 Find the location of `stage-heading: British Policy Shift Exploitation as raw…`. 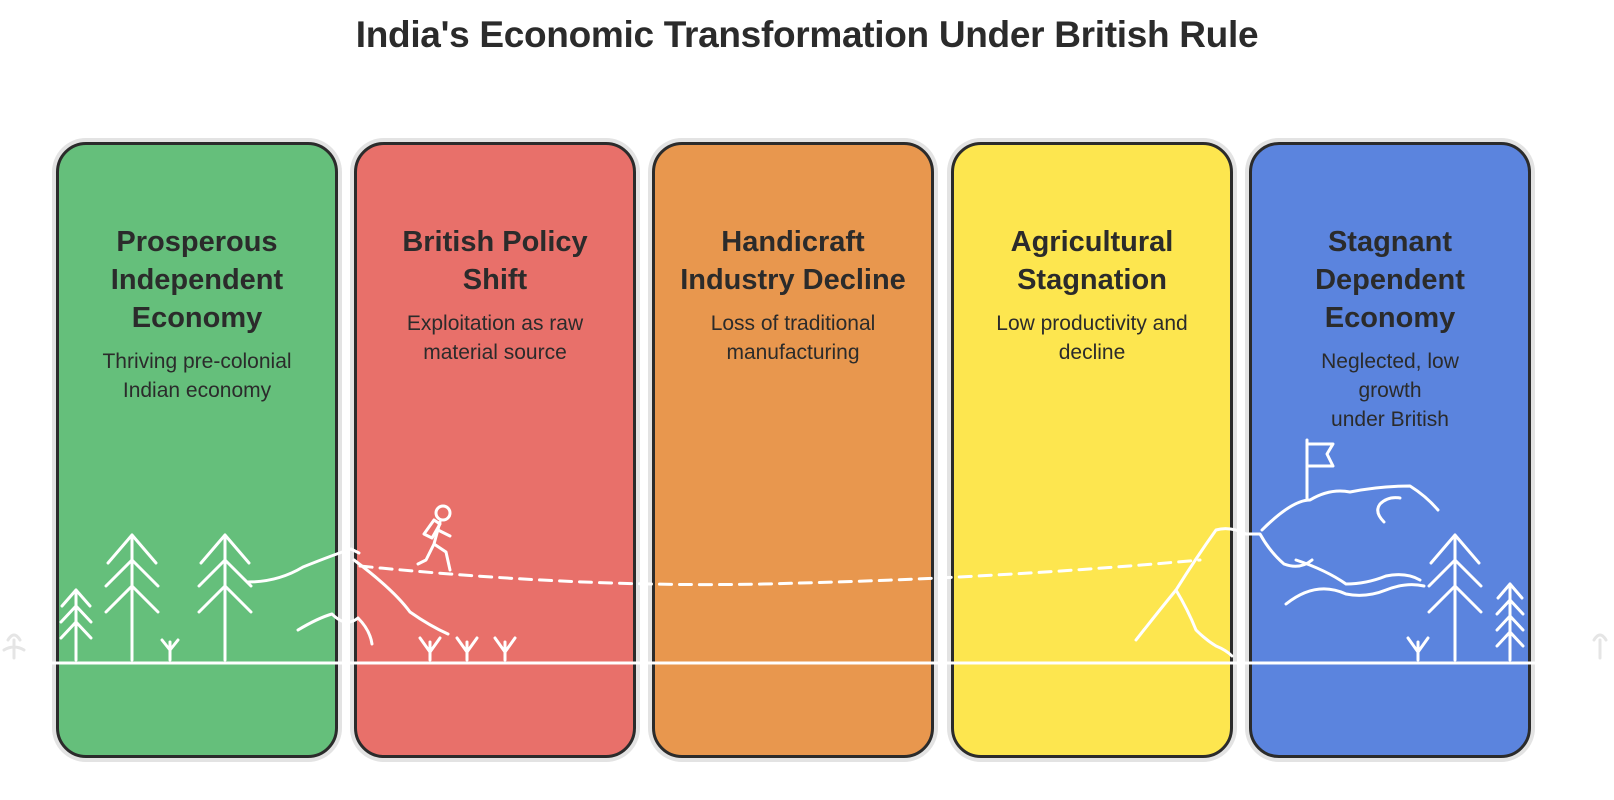

stage-heading: British Policy Shift Exploitation as raw… is located at coordinates (495, 295).